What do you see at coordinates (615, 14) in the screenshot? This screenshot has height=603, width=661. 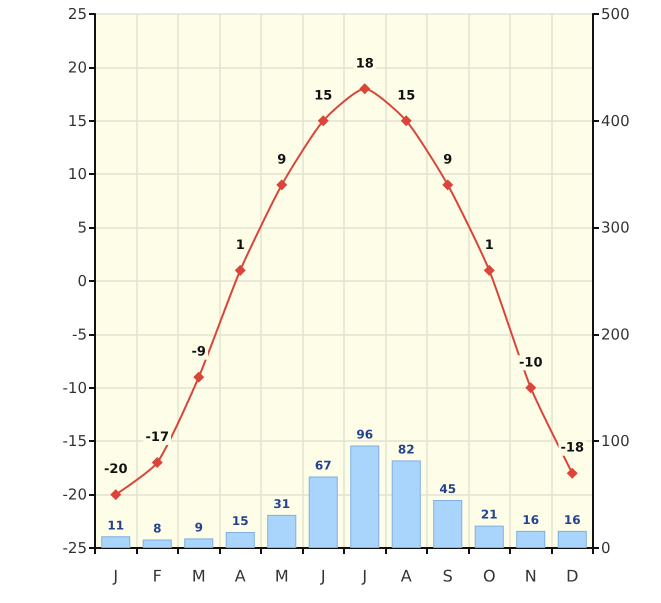 I see `y2-tick-label: 500` at bounding box center [615, 14].